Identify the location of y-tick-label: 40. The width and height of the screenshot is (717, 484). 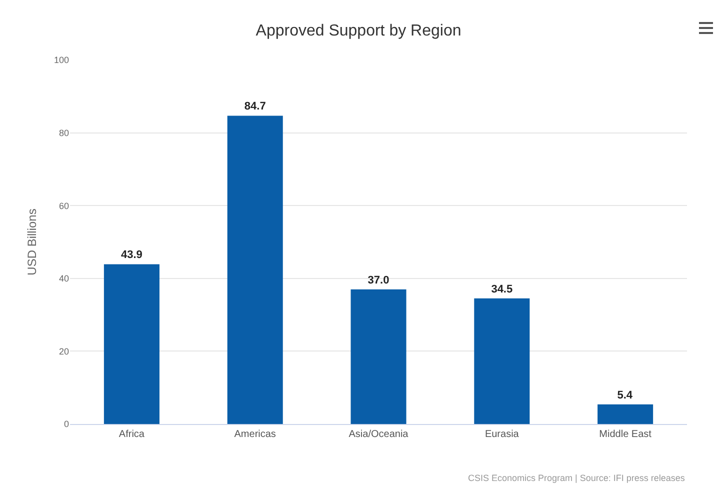
(63, 279).